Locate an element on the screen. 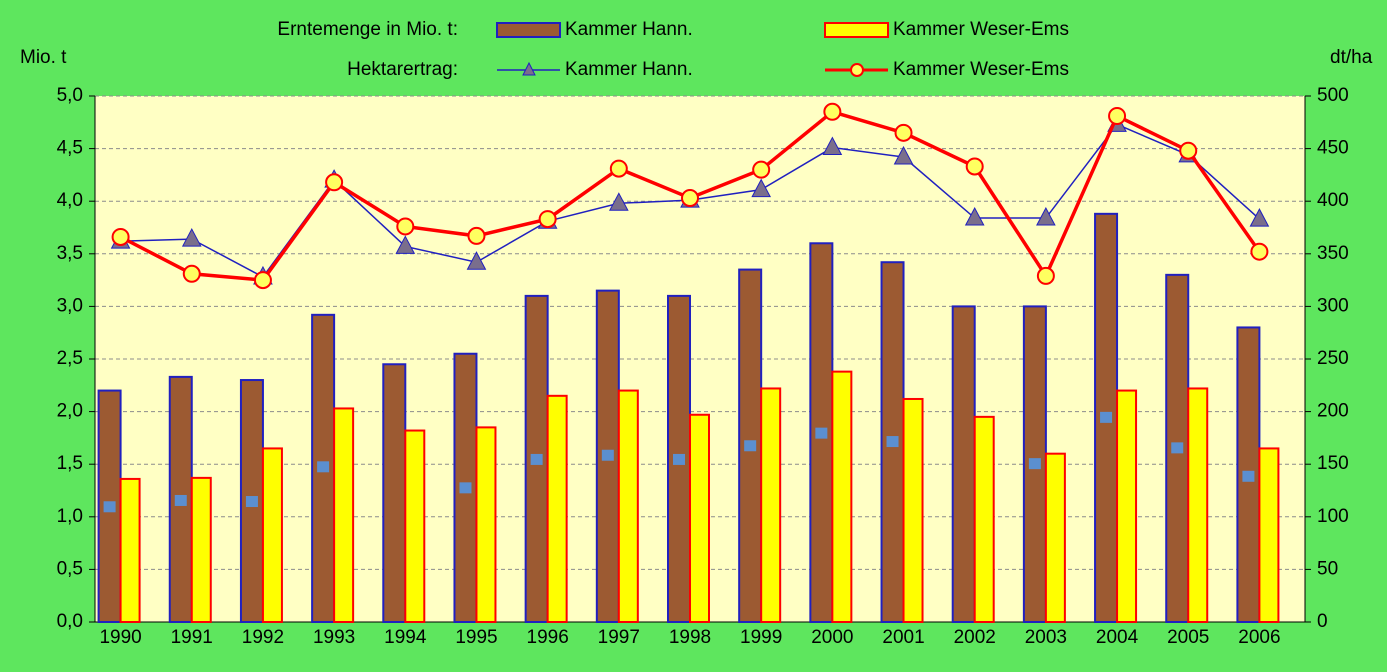 The image size is (1387, 672). legend-group-label: Erntemenge in Mio. t: is located at coordinates (367, 29).